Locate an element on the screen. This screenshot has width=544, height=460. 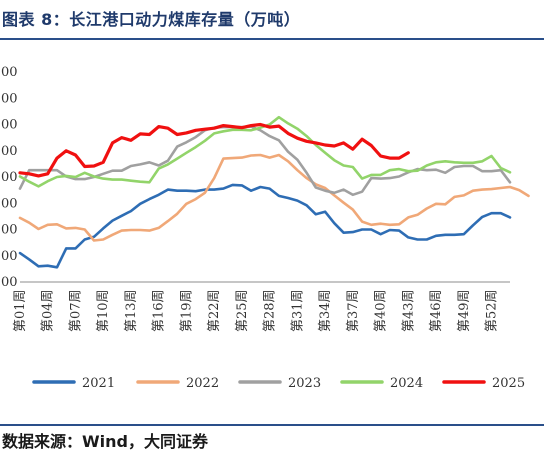
x-tick-label: 第04周 is located at coordinates (48, 310).